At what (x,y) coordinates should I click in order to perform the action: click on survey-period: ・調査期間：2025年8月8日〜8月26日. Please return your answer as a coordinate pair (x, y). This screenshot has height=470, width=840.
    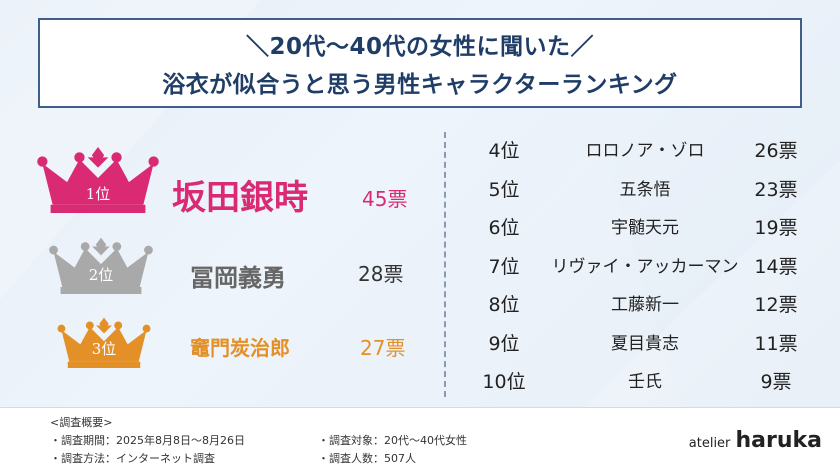
    Looking at the image, I should click on (147, 440).